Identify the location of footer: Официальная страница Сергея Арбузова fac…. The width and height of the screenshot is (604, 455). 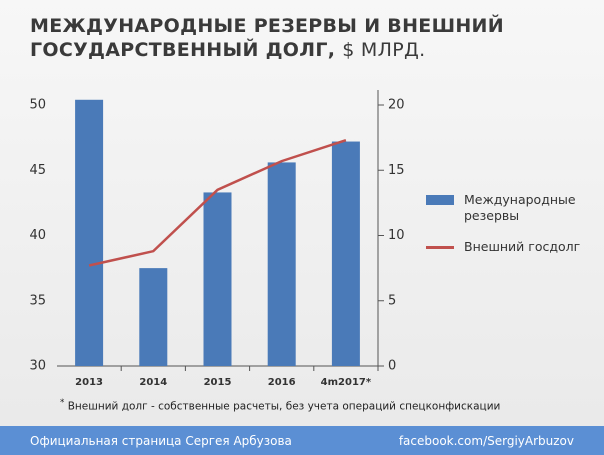
(302, 440).